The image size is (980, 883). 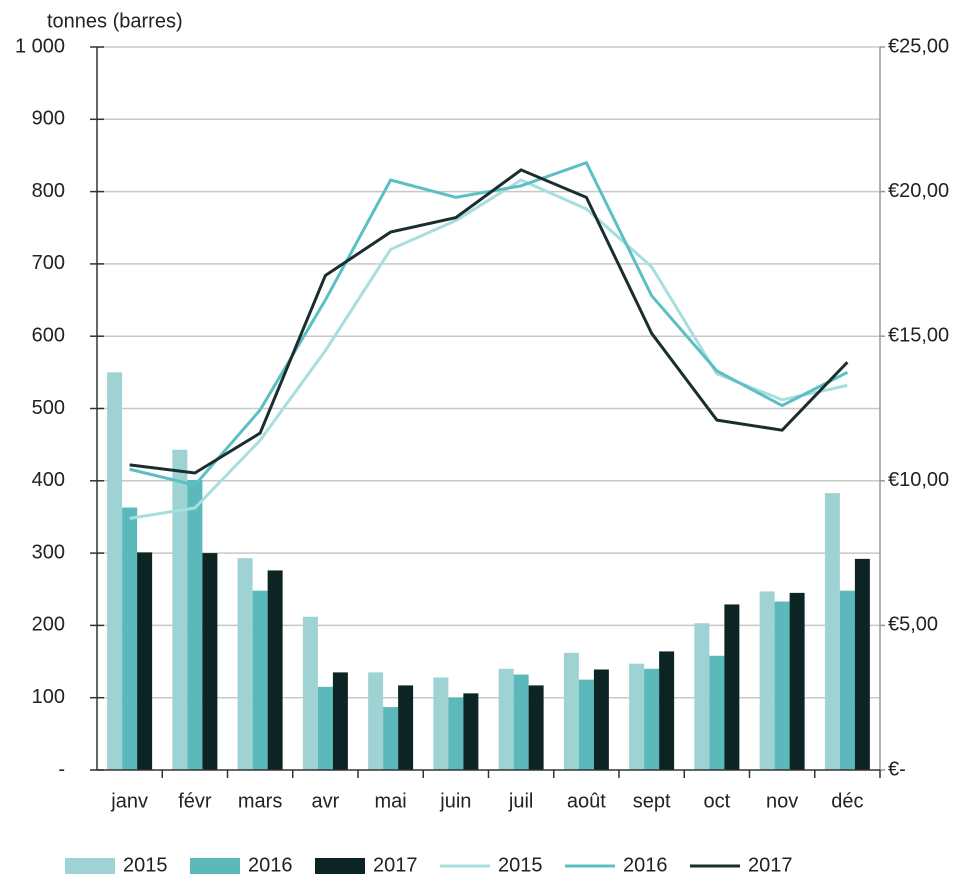 I want to click on x-tick-label: févr, so click(x=195, y=801).